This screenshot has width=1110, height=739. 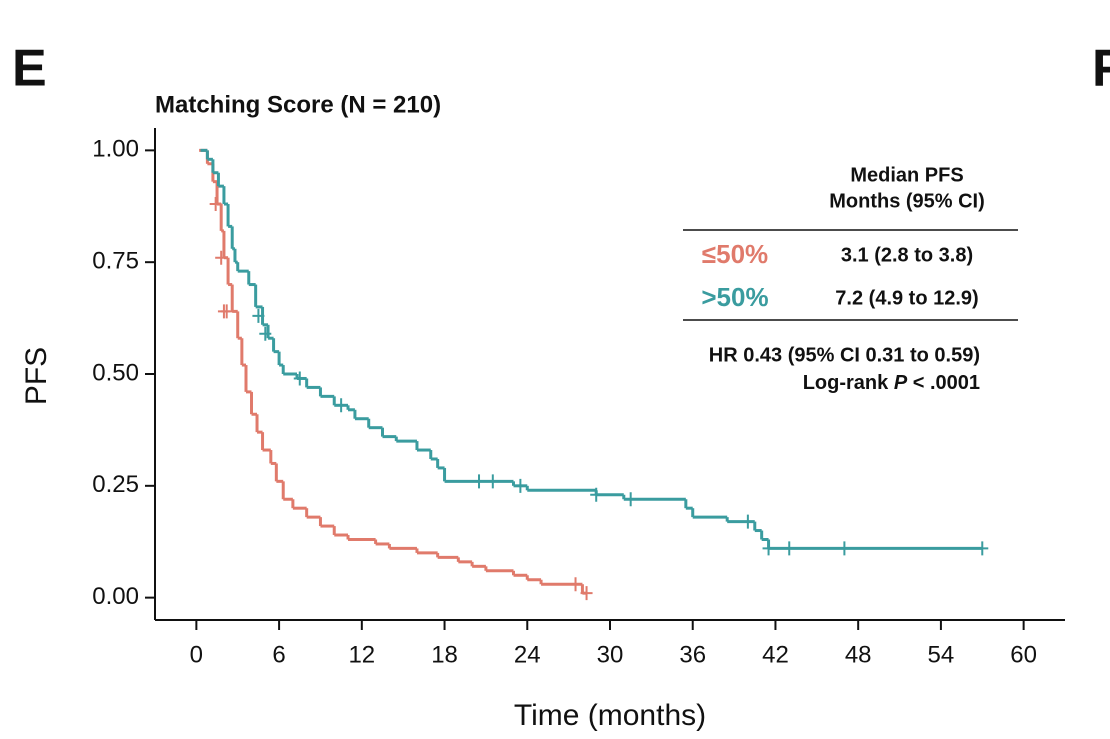 I want to click on y-tick-label: 0.00, so click(x=115, y=596).